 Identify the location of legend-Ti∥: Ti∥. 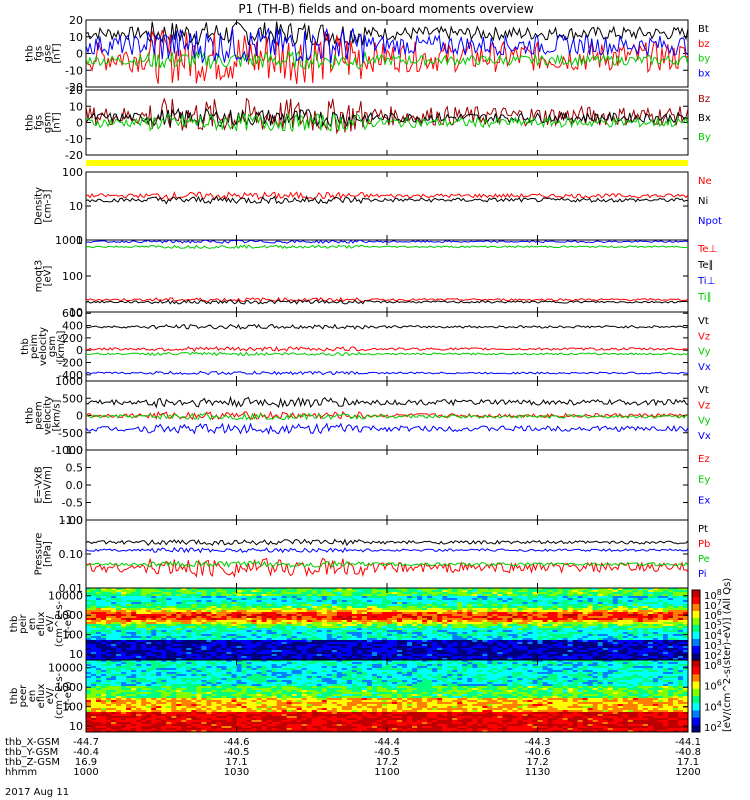
(704, 297).